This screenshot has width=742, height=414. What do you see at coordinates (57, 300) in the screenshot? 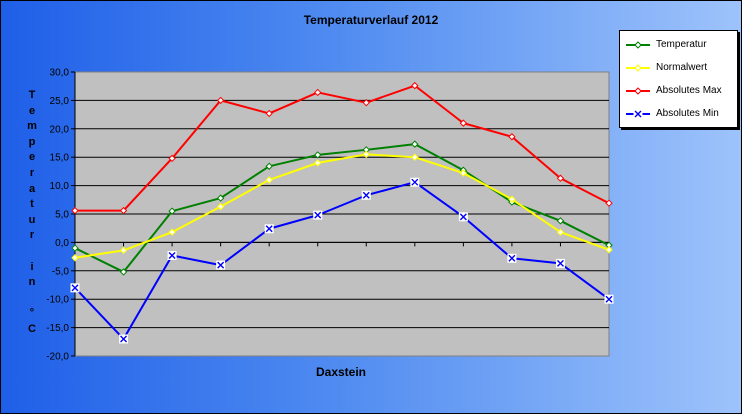
I see `y-tick-label: -10,0` at bounding box center [57, 300].